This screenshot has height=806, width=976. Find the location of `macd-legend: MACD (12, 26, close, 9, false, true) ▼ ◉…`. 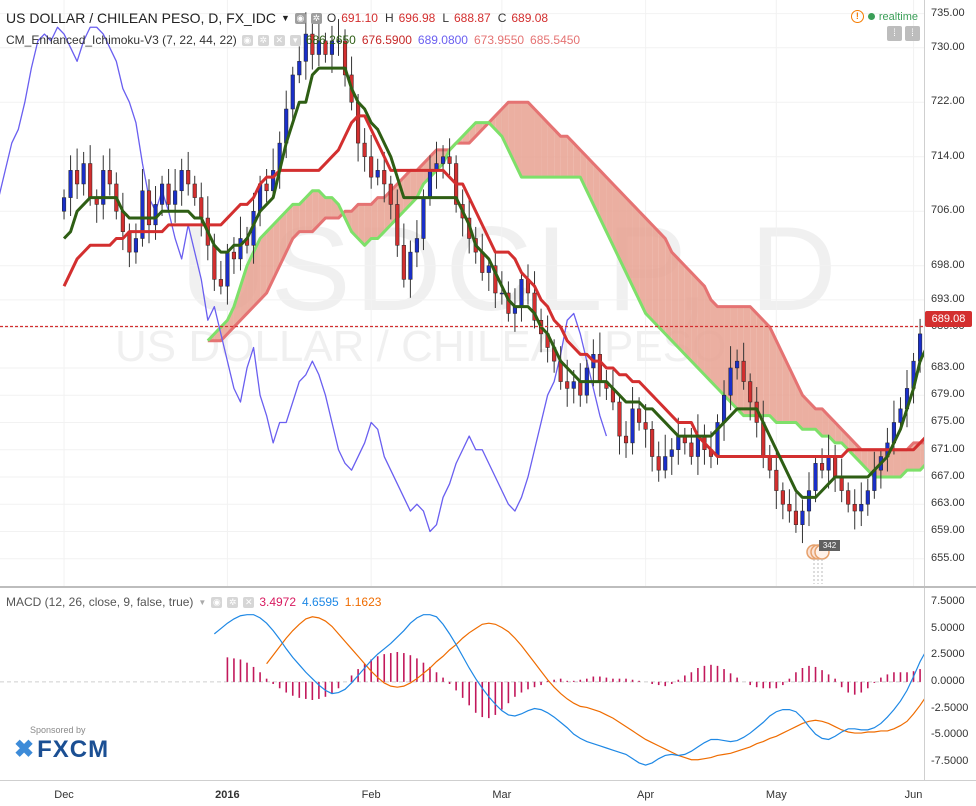

macd-legend: MACD (12, 26, close, 9, false, true) ▼ ◉… is located at coordinates (193, 602).